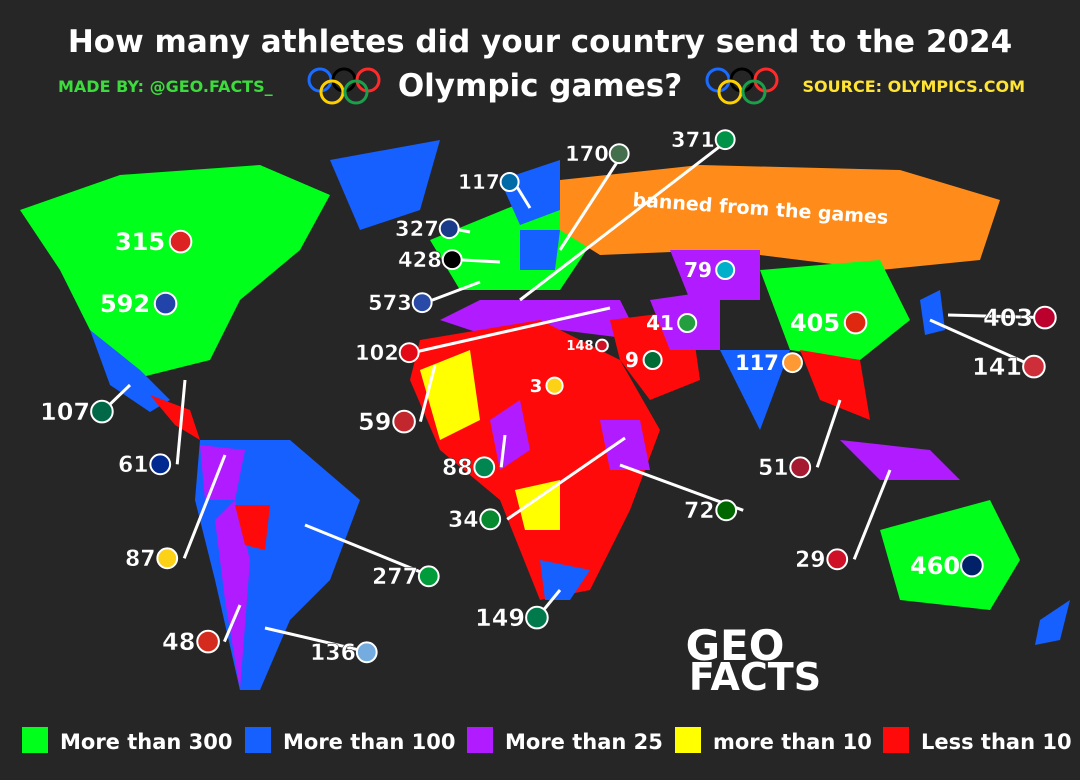  What do you see at coordinates (997, 367) in the screenshot?
I see `athlete-count: 141` at bounding box center [997, 367].